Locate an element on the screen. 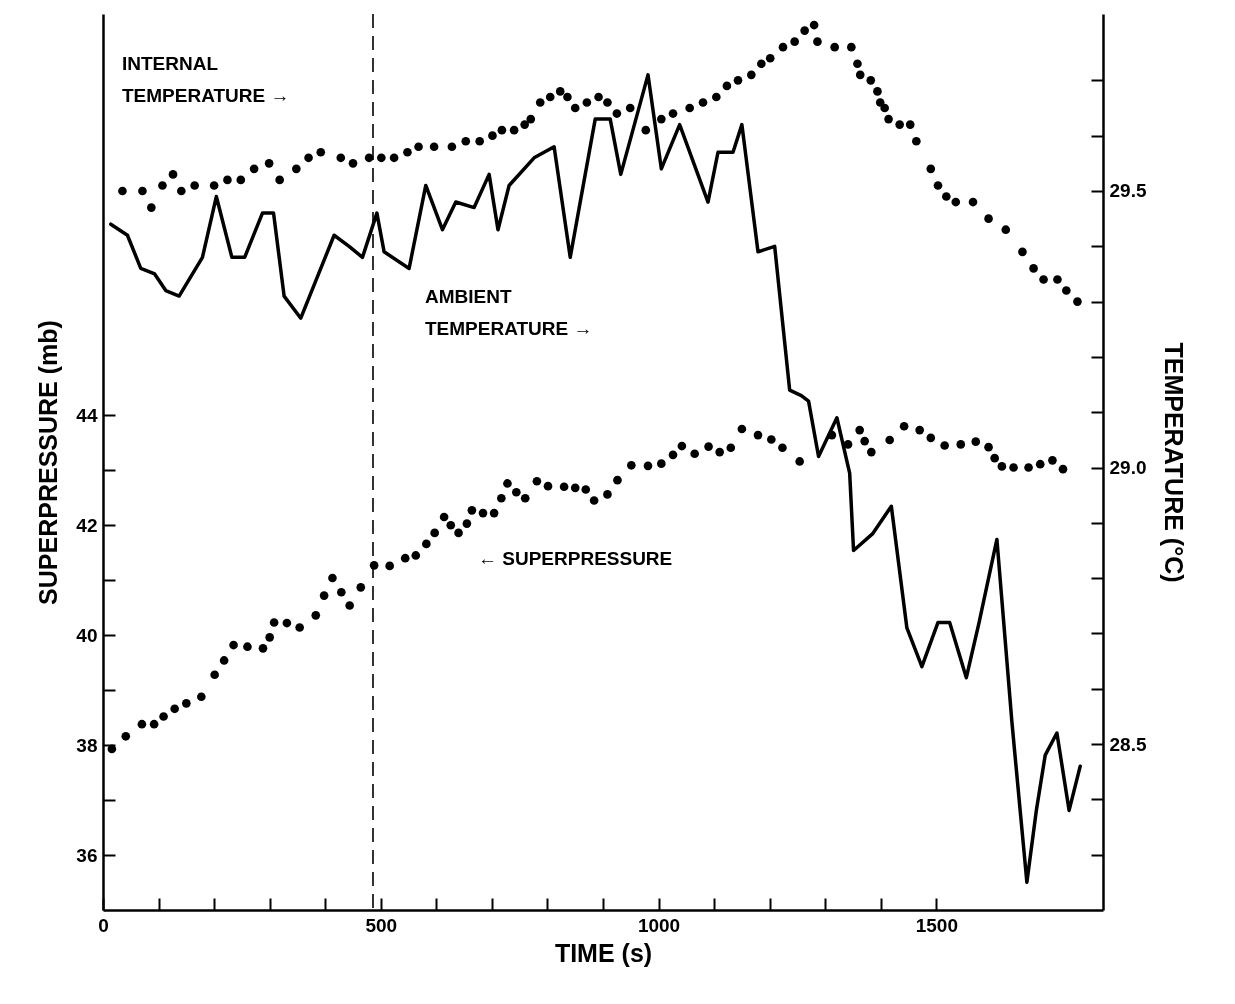  y-tick-label: 38 is located at coordinates (87, 745).